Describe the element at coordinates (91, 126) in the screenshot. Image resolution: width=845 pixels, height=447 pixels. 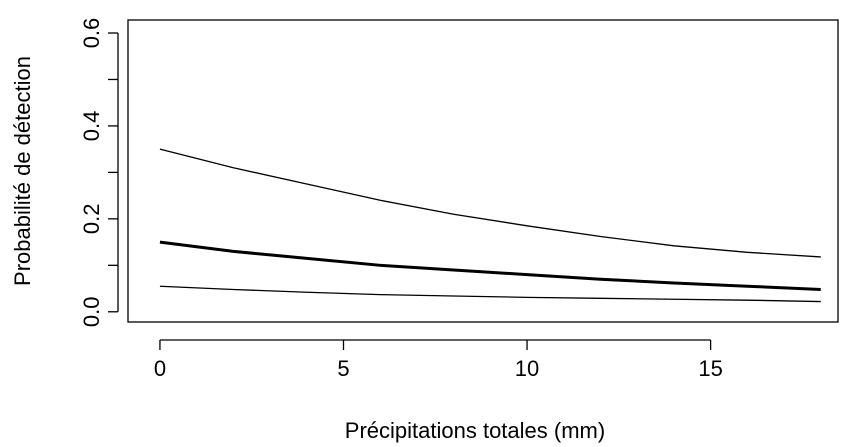
I see `y-tick-label: 0.4` at that location.